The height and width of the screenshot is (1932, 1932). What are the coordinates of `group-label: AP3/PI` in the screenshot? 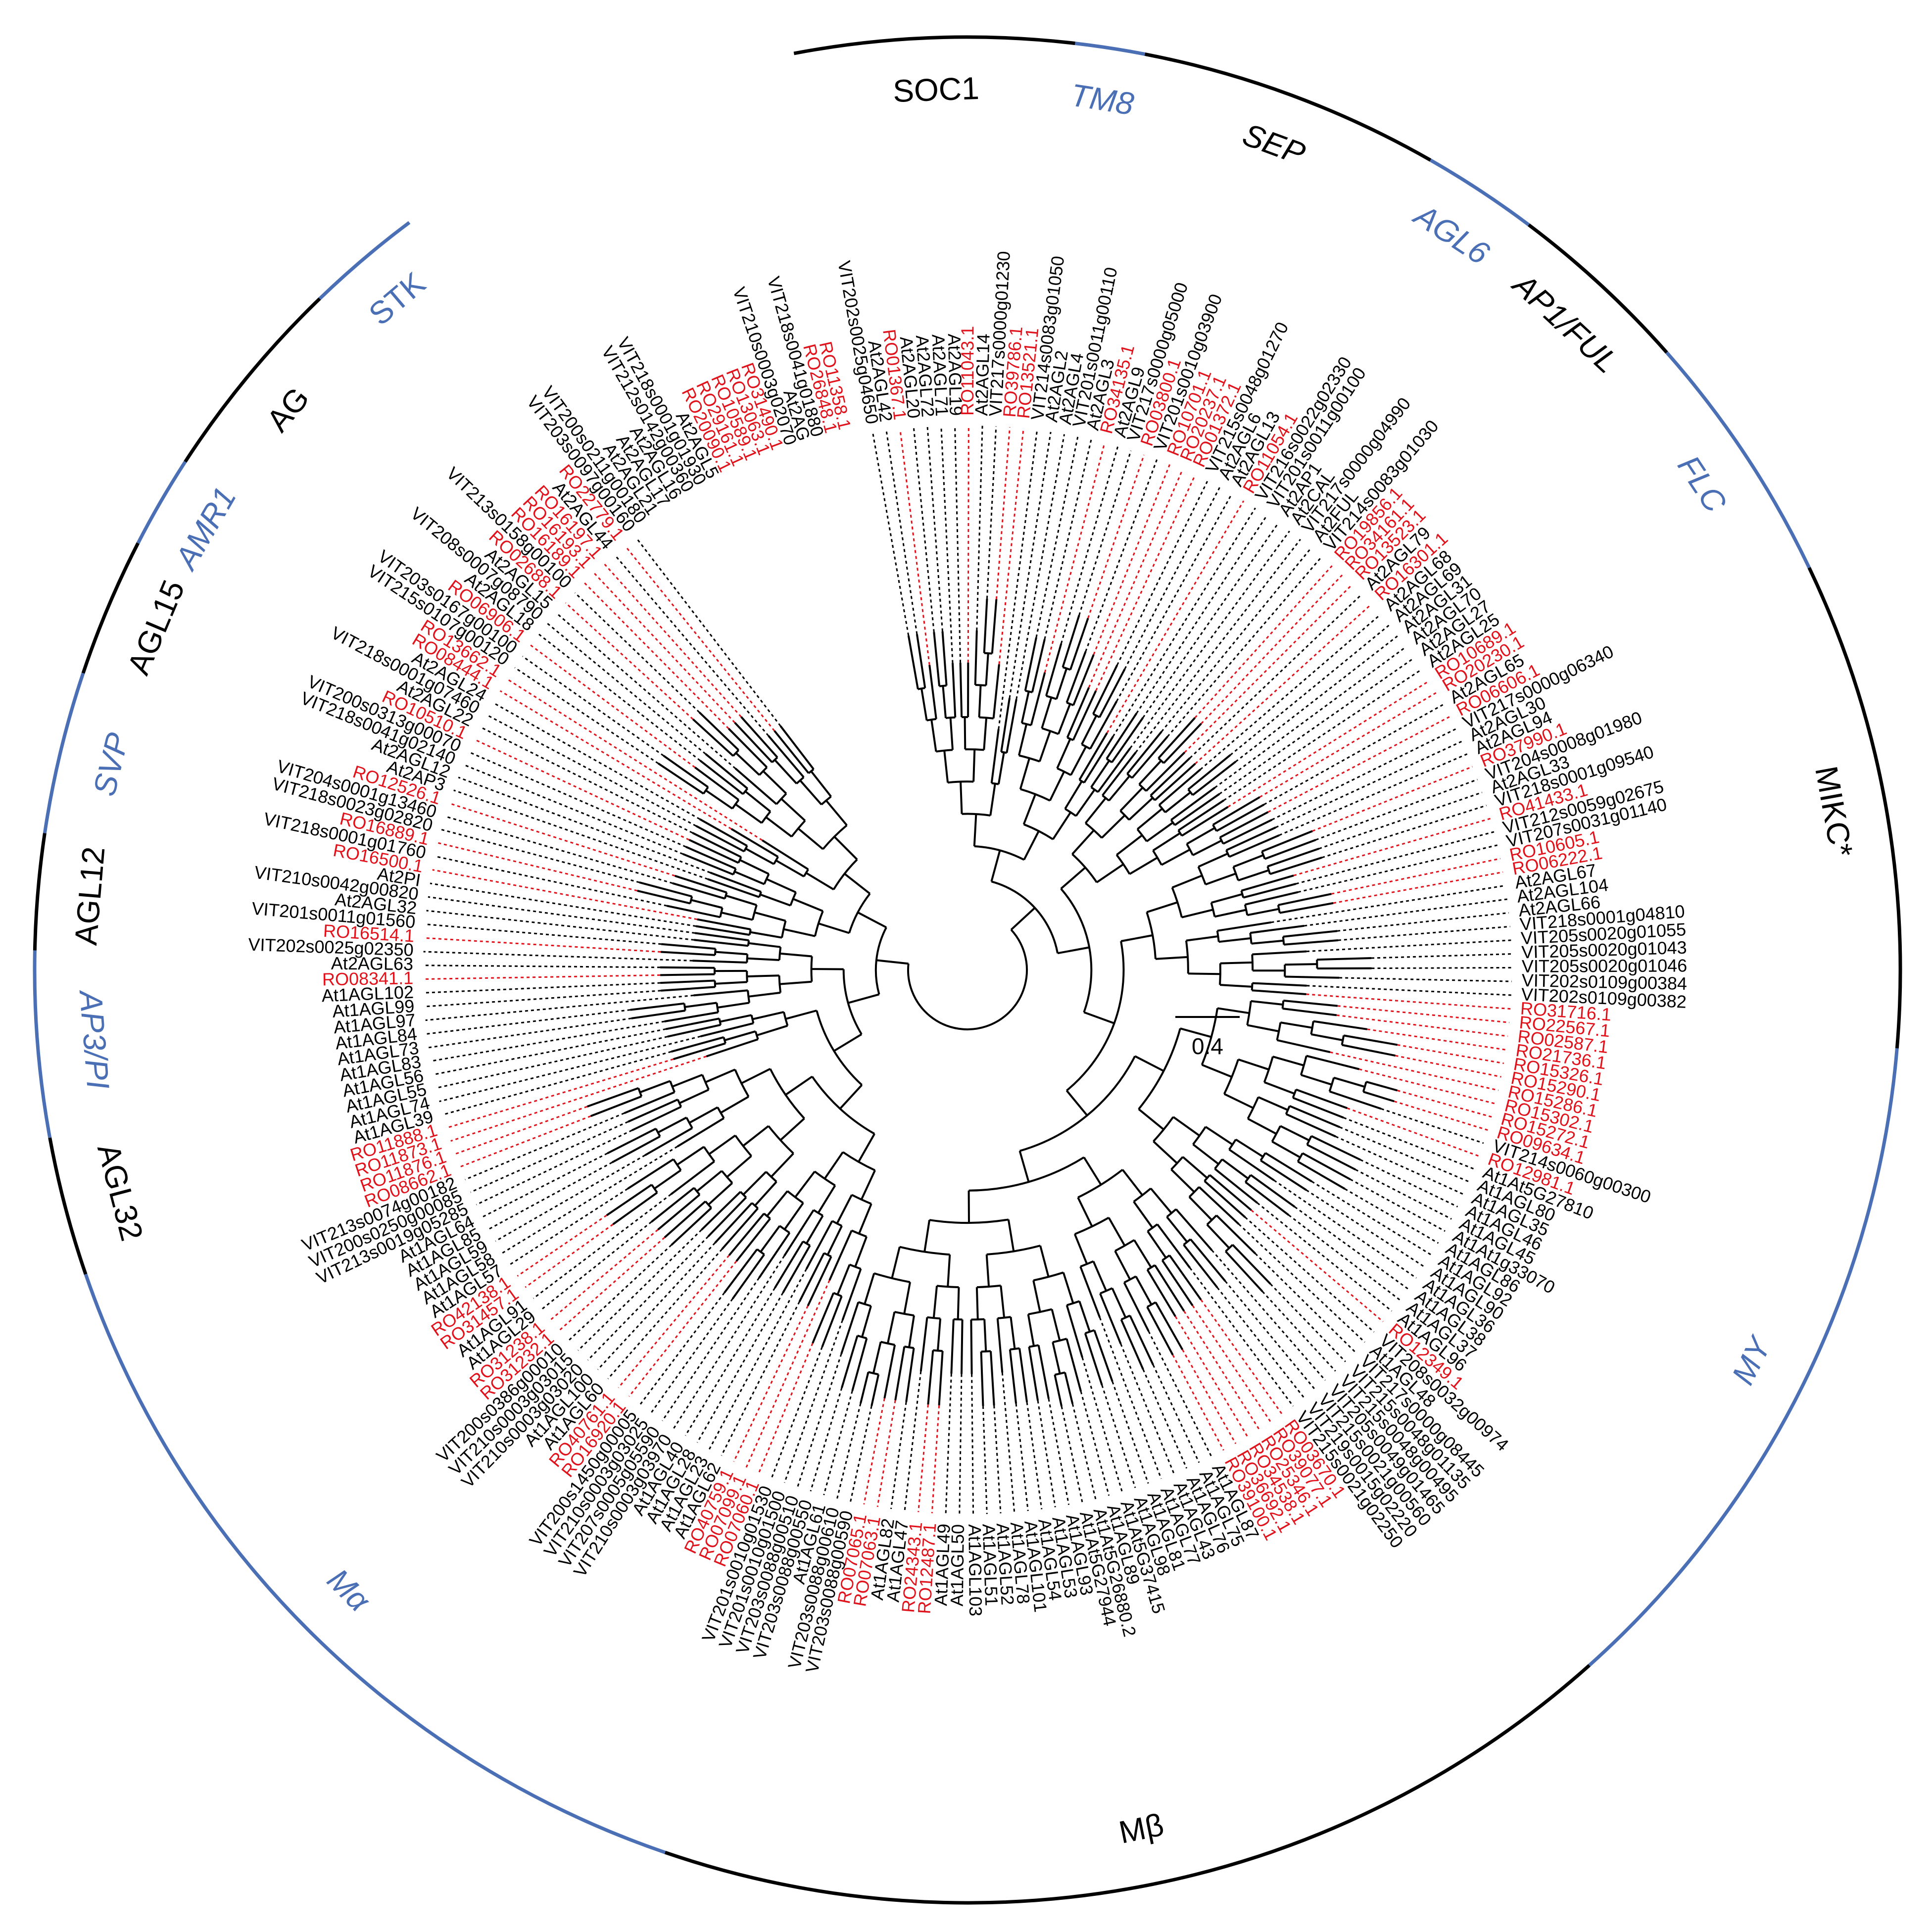 It's located at (94, 1039).